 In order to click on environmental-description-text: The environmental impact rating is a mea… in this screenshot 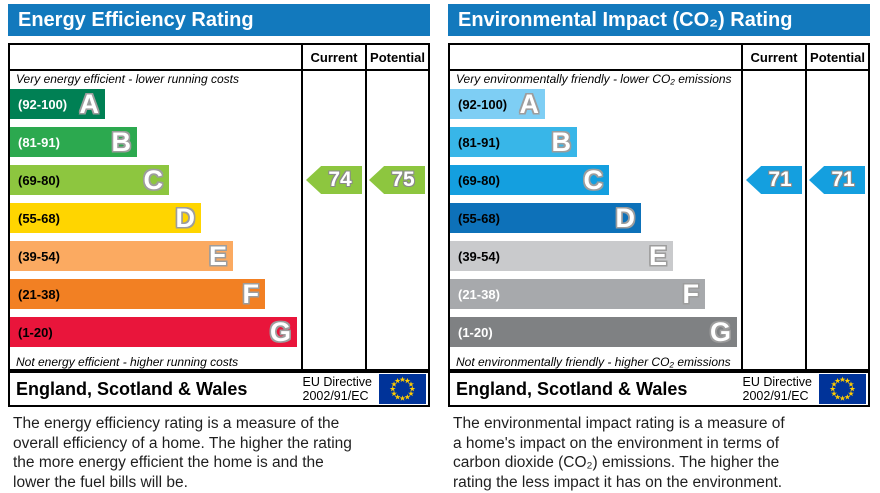, I will do `click(619, 453)`.